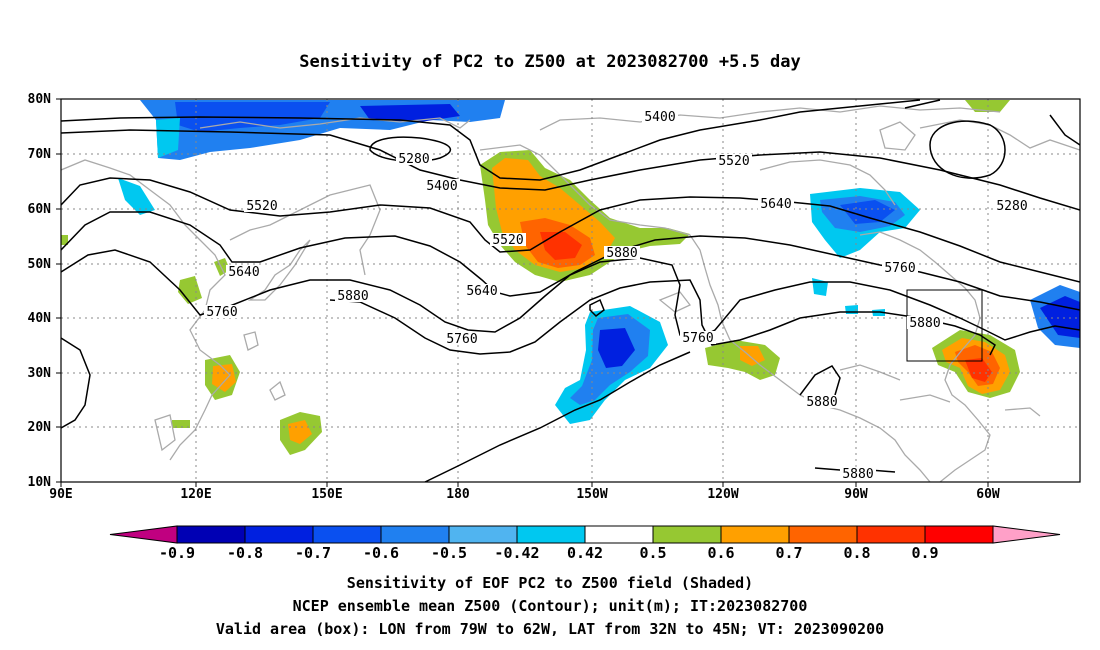 The width and height of the screenshot is (1100, 650). What do you see at coordinates (458, 494) in the screenshot?
I see `lon-label: 180` at bounding box center [458, 494].